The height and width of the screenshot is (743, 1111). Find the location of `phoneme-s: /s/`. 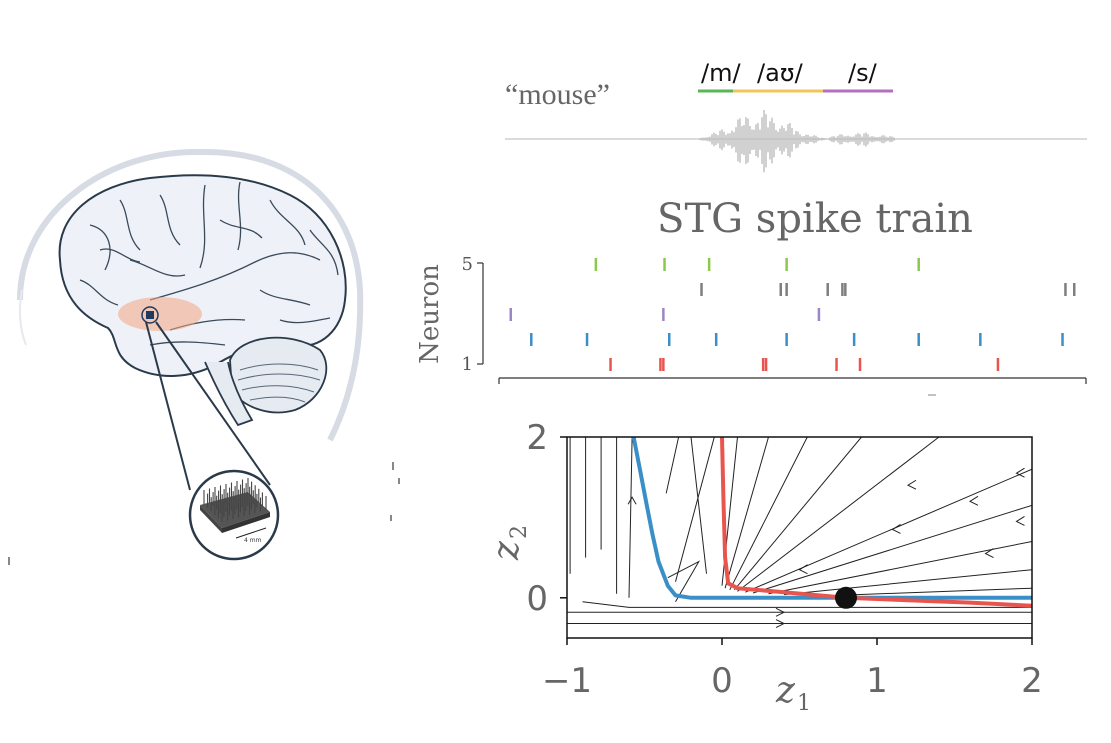

phoneme-s: /s/ is located at coordinates (863, 73).